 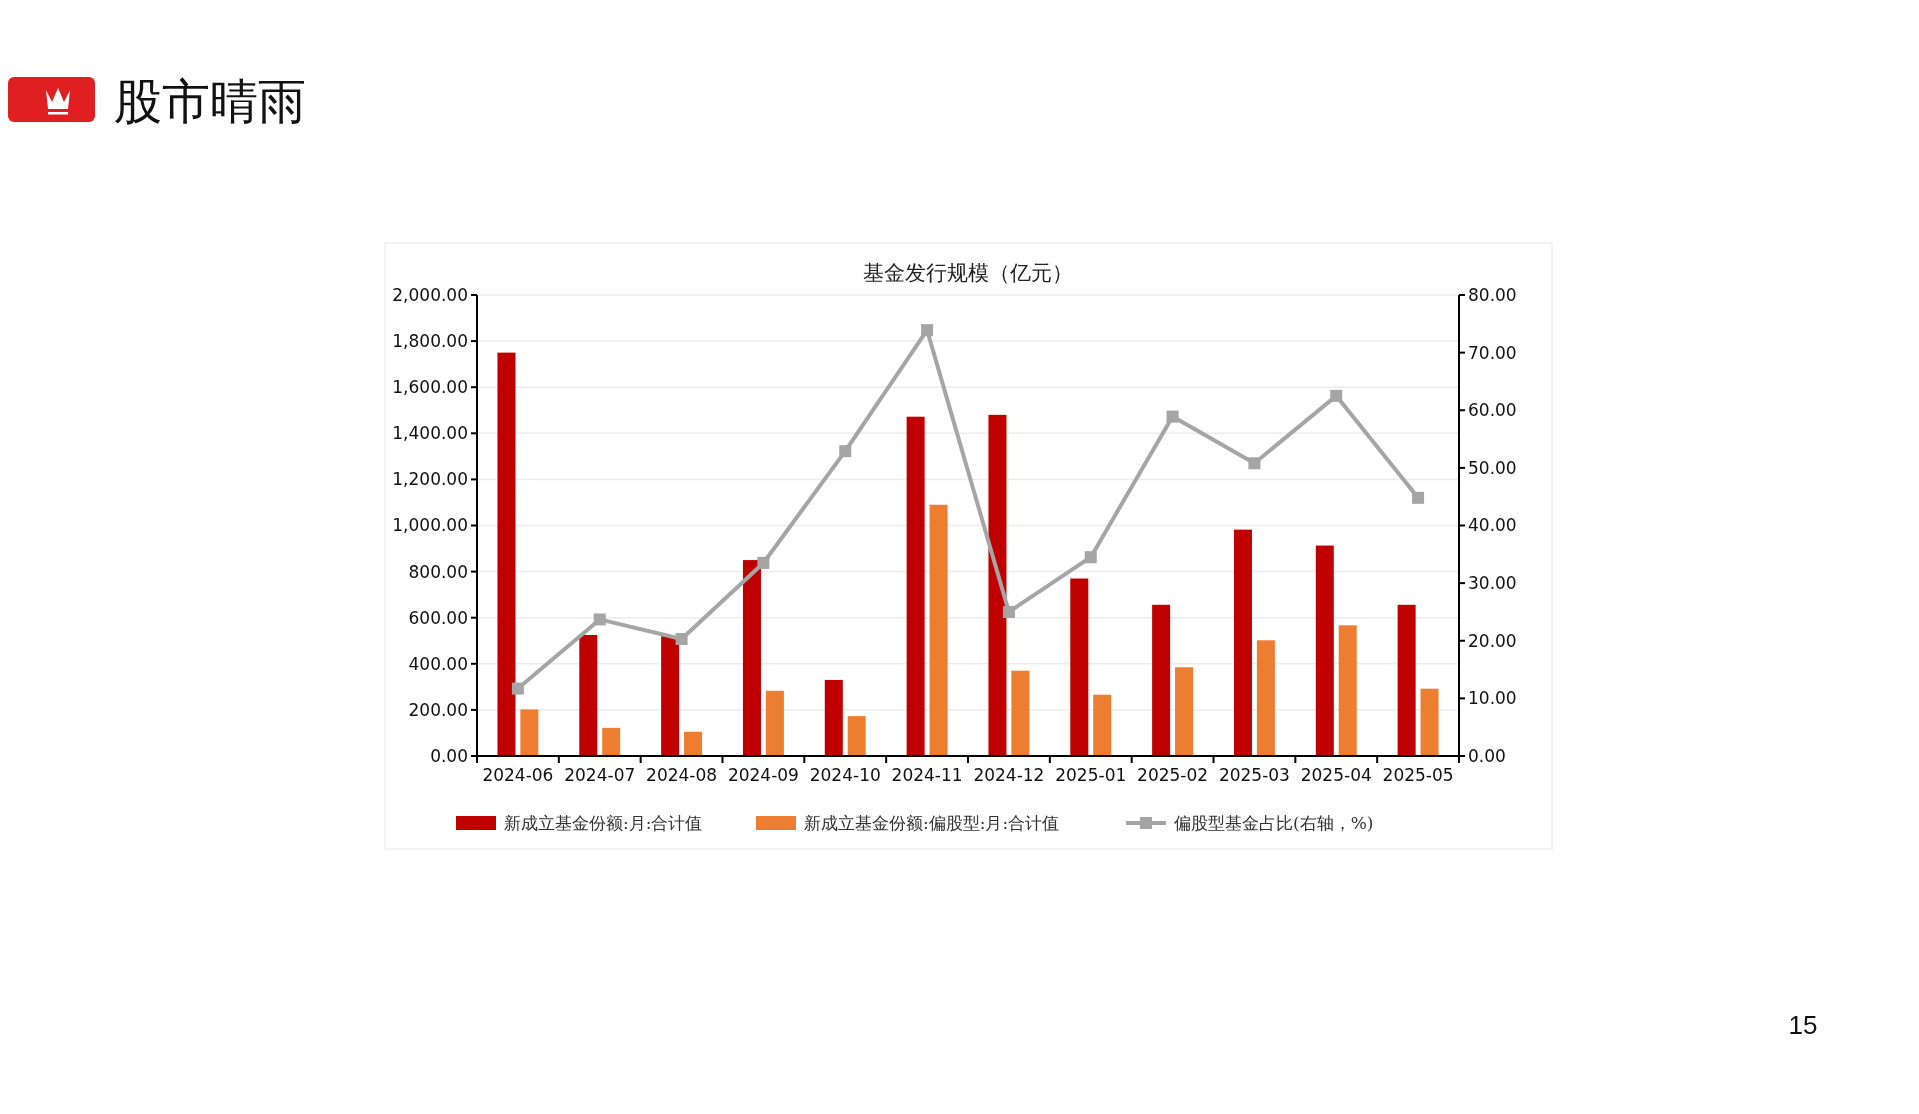 I want to click on y2-tick-label: 20.00, so click(x=1492, y=640).